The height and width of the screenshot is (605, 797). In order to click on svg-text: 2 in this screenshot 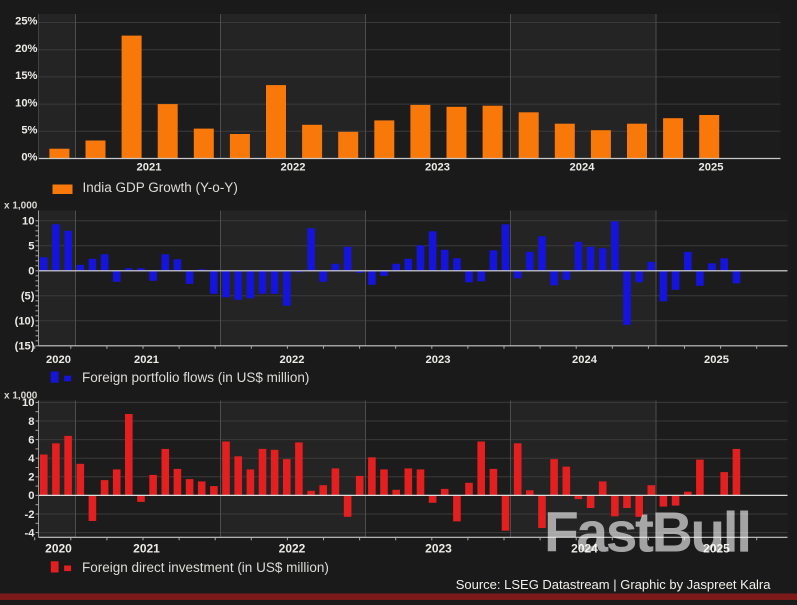, I will do `click(31, 478)`.